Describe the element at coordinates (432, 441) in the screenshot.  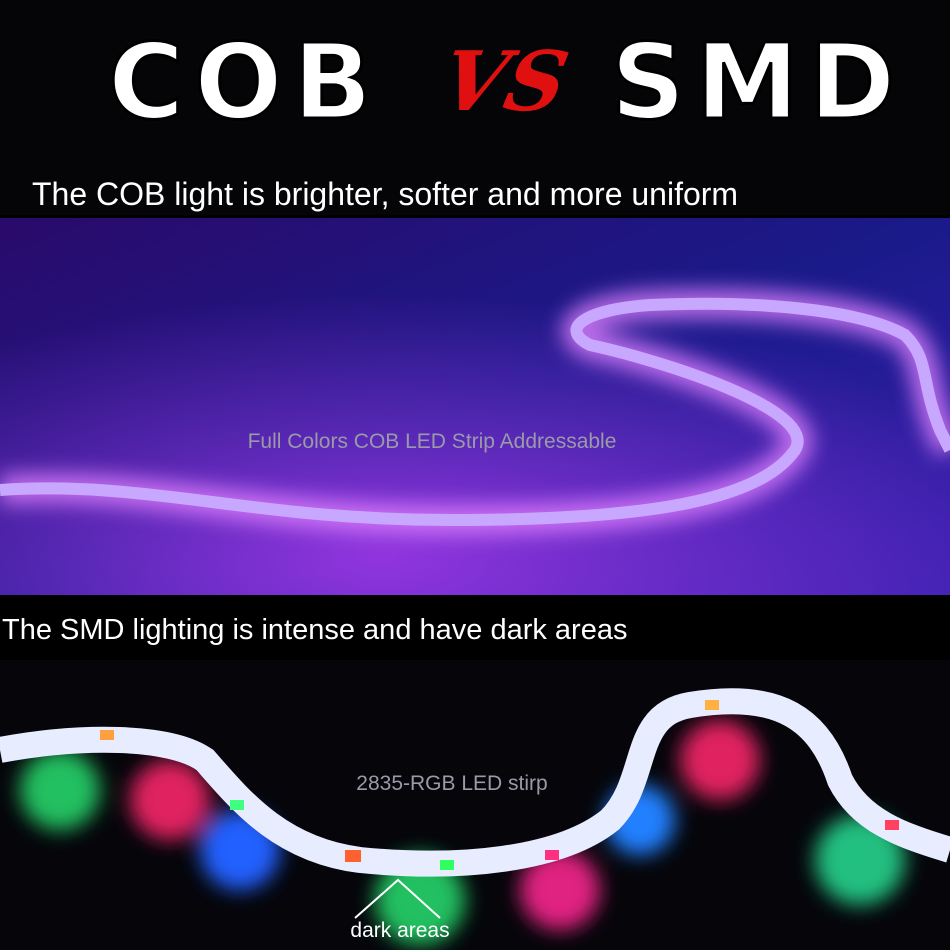
I see `cob-label: Full Colors COB LED Strip Addressable` at that location.